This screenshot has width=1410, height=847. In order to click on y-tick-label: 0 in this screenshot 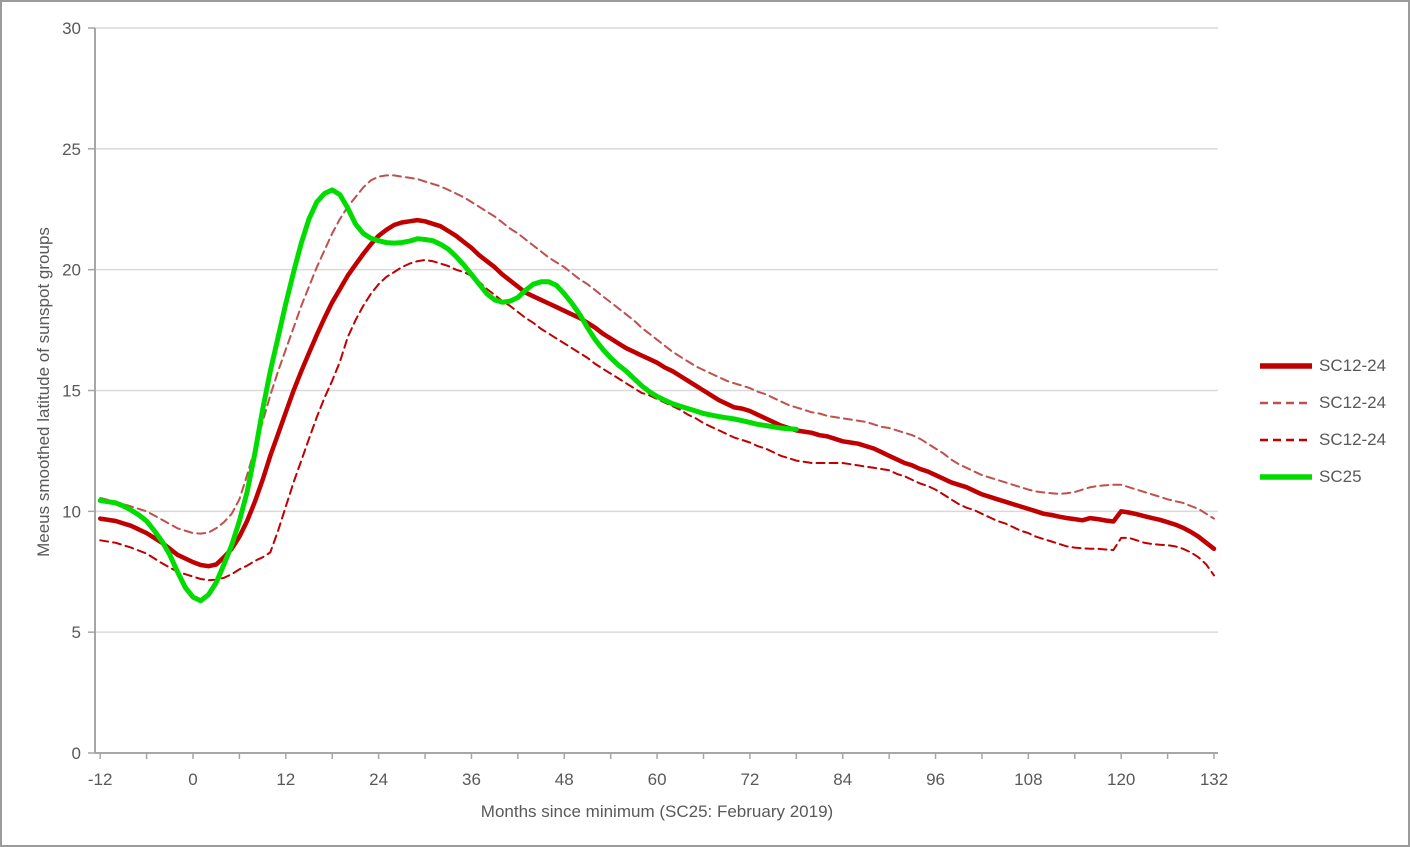, I will do `click(76, 753)`.